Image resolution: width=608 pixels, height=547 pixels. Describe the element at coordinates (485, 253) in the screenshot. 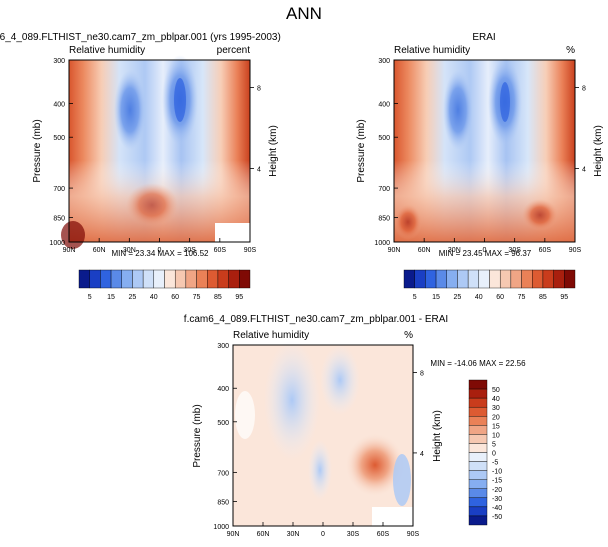

I see `stats-text: MIN = 23.45 MAX = 96.37` at that location.